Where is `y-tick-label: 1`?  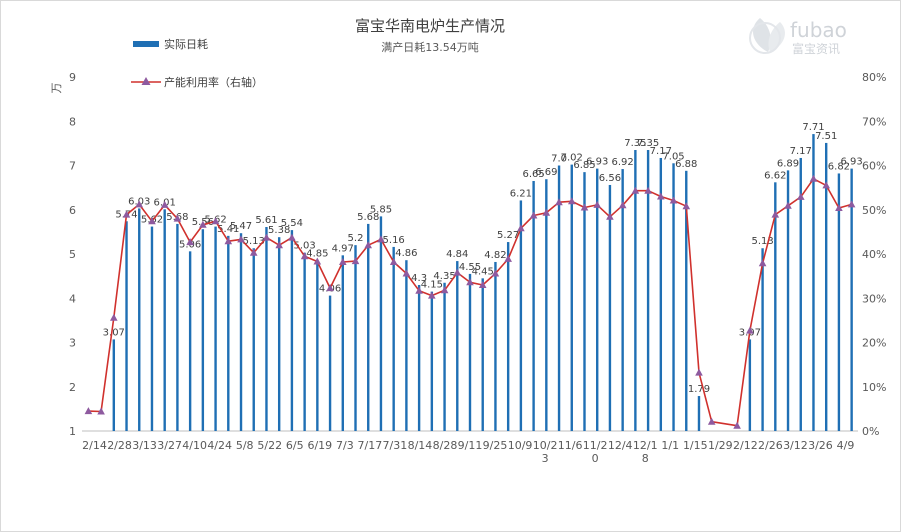 y-tick-label: 1 is located at coordinates (72, 431).